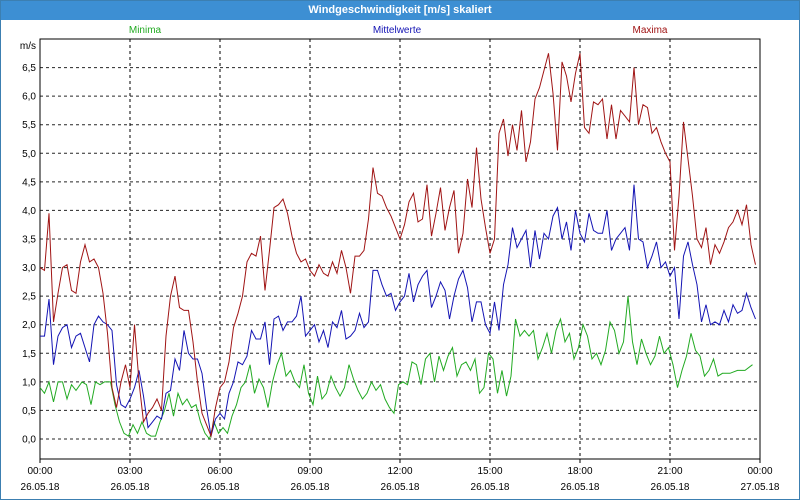 The image size is (800, 500). What do you see at coordinates (29, 354) in the screenshot?
I see `y-tick-label: 1,5` at bounding box center [29, 354].